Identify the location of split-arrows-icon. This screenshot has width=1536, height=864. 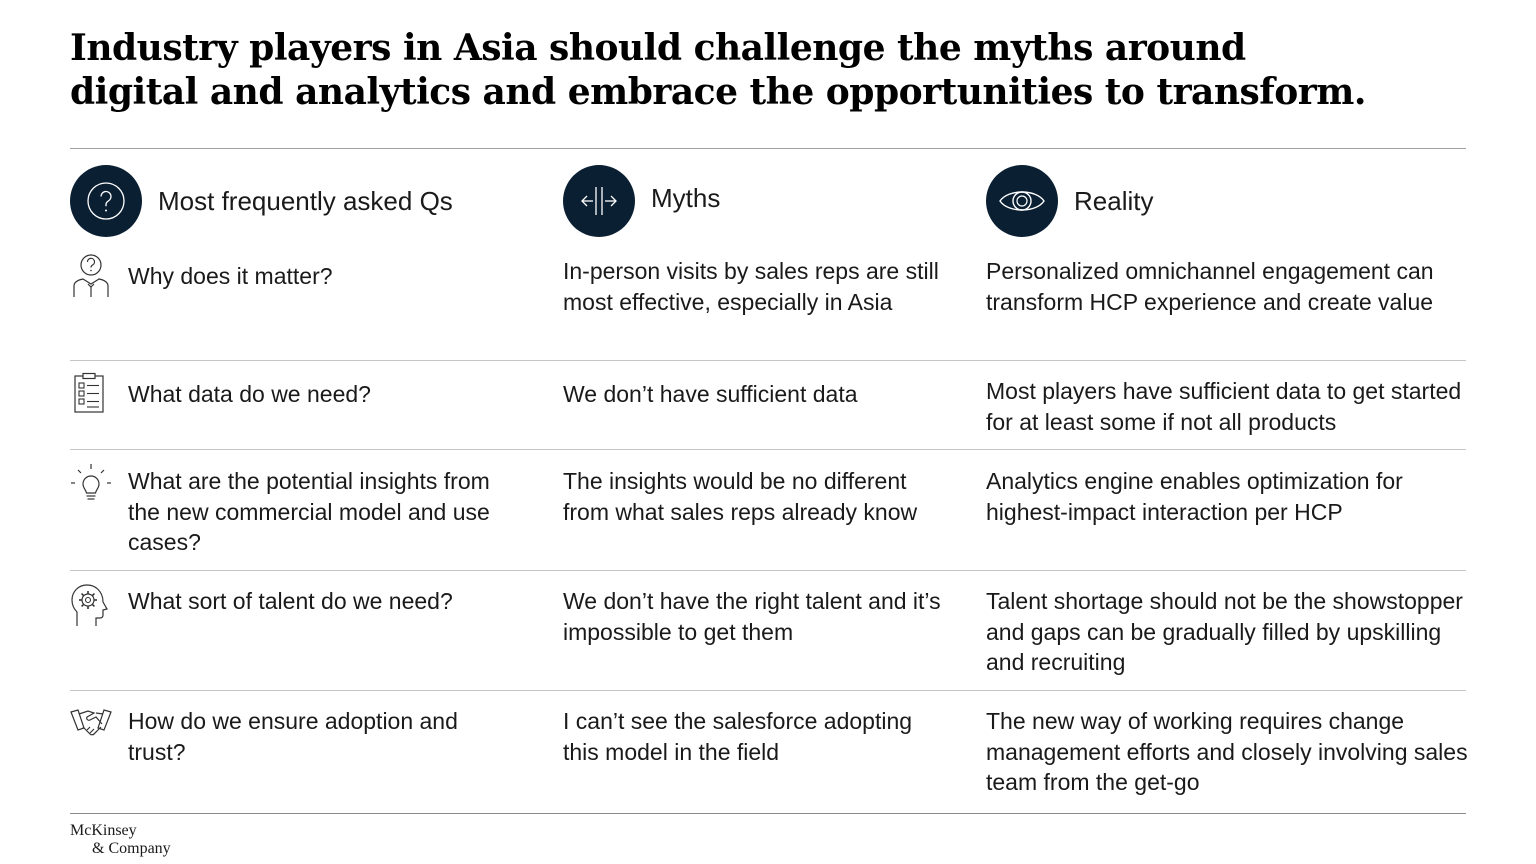
(599, 201).